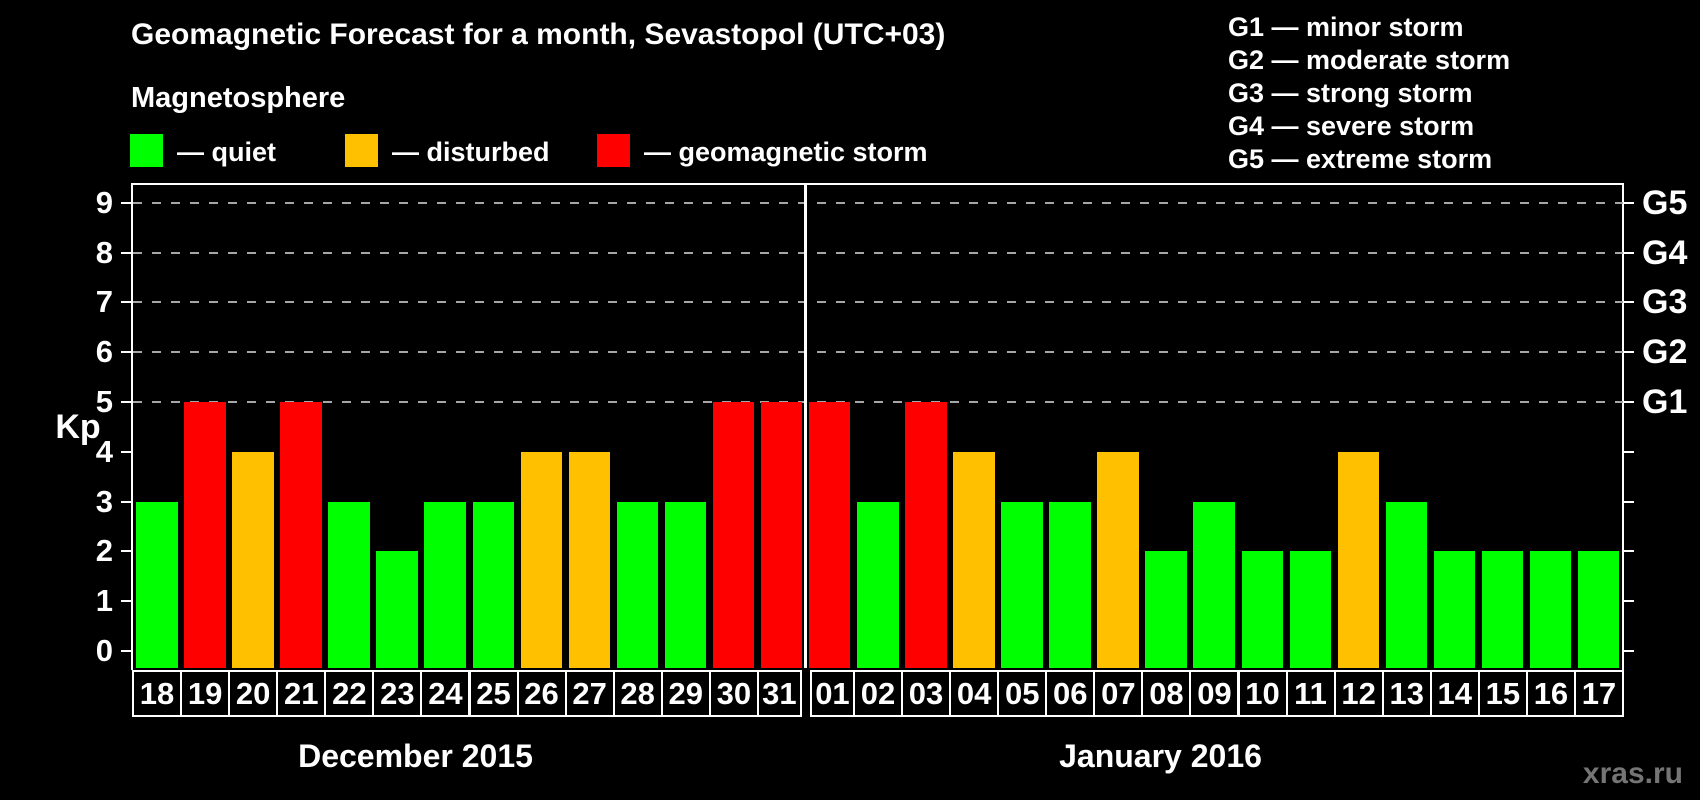 The height and width of the screenshot is (800, 1700). What do you see at coordinates (146, 150) in the screenshot?
I see `quiet-legend-swatch` at bounding box center [146, 150].